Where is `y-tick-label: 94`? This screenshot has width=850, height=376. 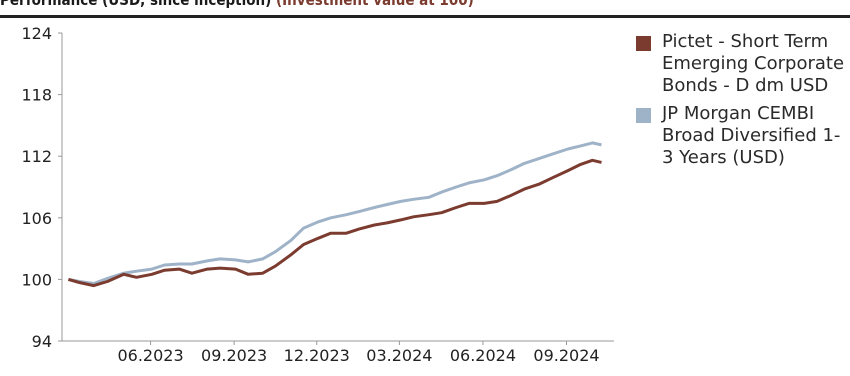 y-tick-label: 94 is located at coordinates (42, 341).